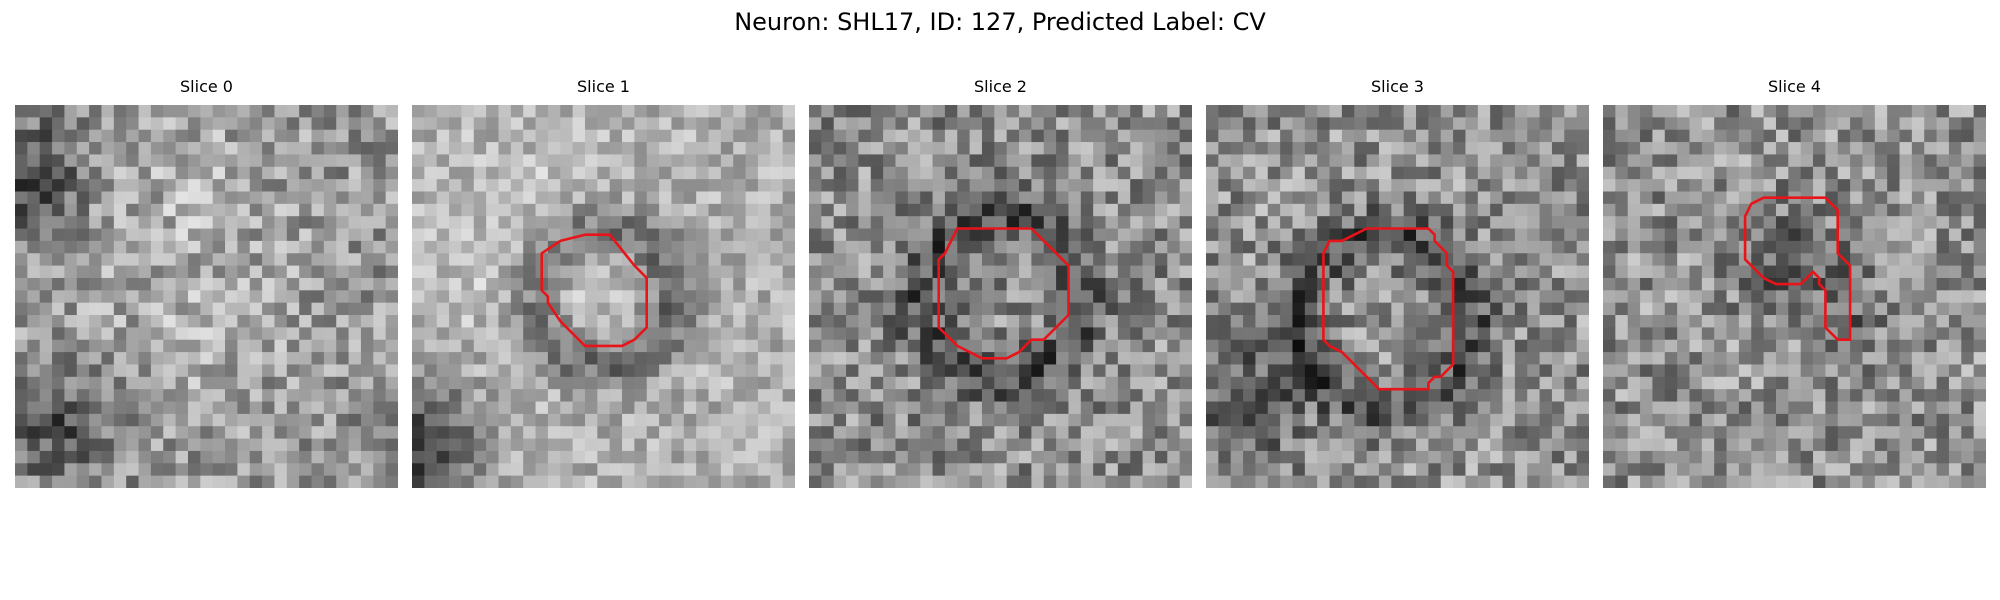 The image size is (2000, 600). What do you see at coordinates (1397, 86) in the screenshot?
I see `slice-3-title: Slice 3` at bounding box center [1397, 86].